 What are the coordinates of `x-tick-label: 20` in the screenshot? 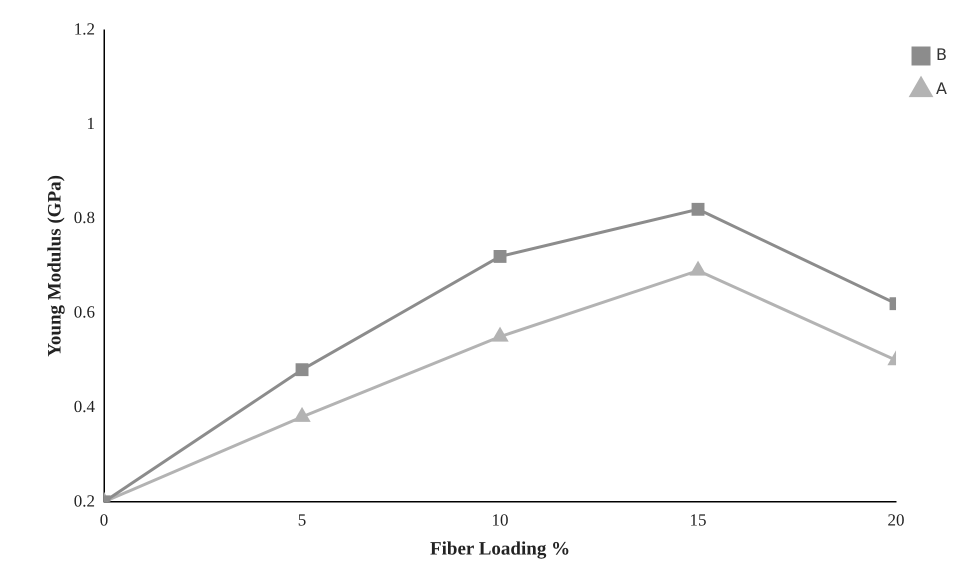 It's located at (896, 520).